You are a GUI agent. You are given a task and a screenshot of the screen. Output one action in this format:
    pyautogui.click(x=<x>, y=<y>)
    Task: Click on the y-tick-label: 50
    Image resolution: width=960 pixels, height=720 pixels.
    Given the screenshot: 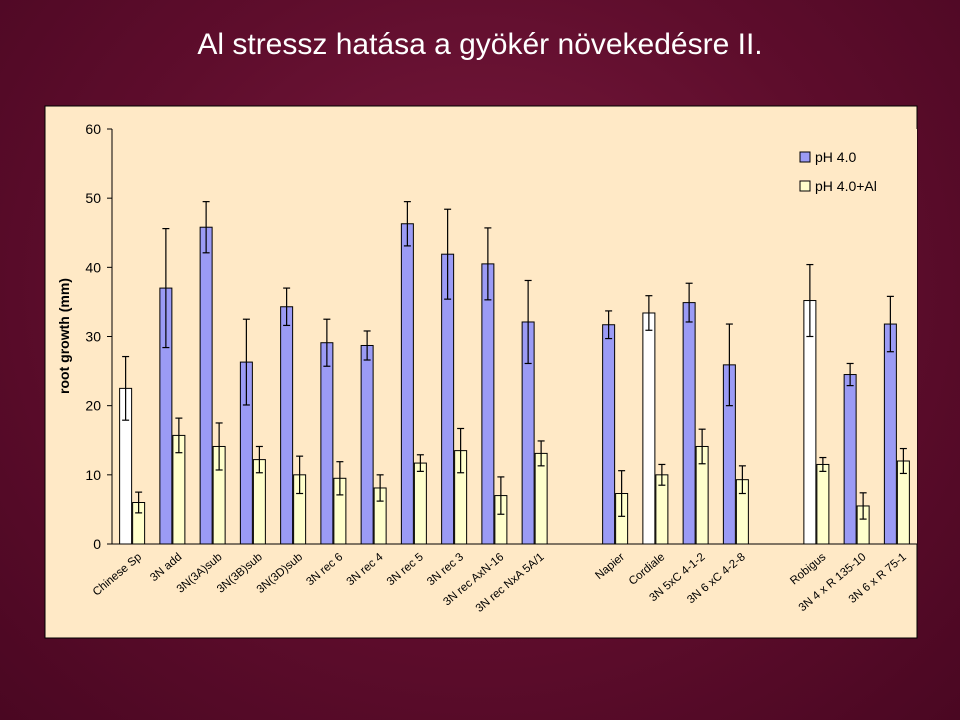 What is the action you would take?
    pyautogui.click(x=93, y=198)
    